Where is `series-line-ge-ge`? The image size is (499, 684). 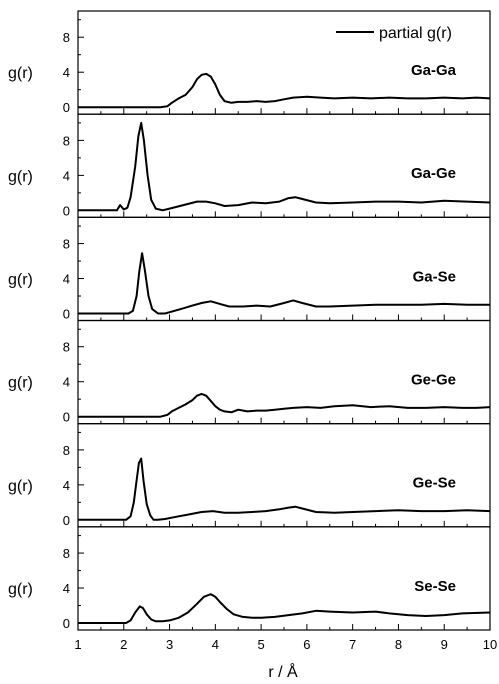 series-line-ge-ge is located at coordinates (284, 405).